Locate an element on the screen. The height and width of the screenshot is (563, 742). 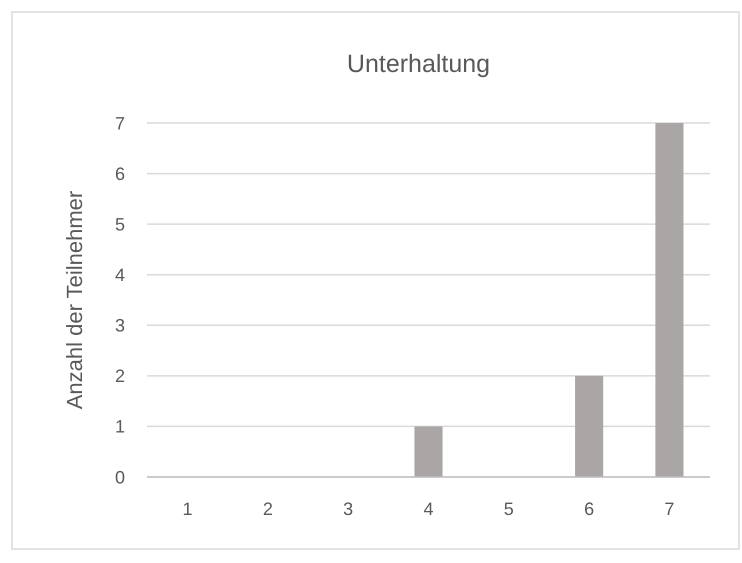
x-tick-label: 4 is located at coordinates (428, 509).